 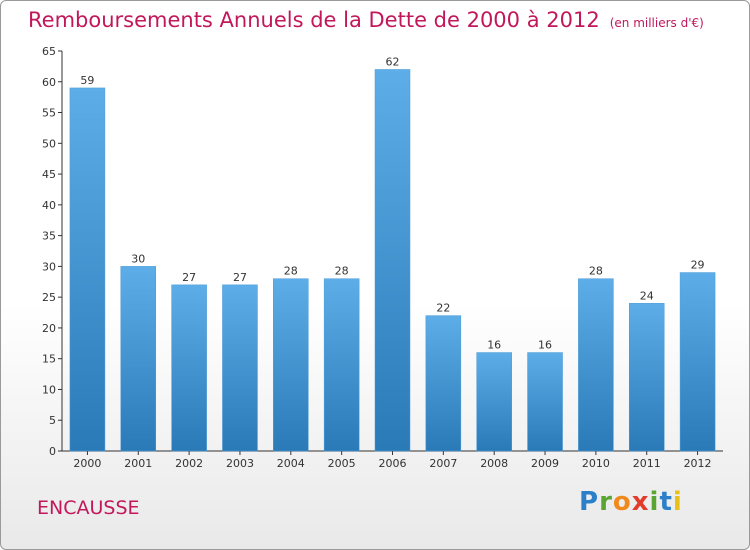 What do you see at coordinates (138, 258) in the screenshot?
I see `data-label-2001: 30` at bounding box center [138, 258].